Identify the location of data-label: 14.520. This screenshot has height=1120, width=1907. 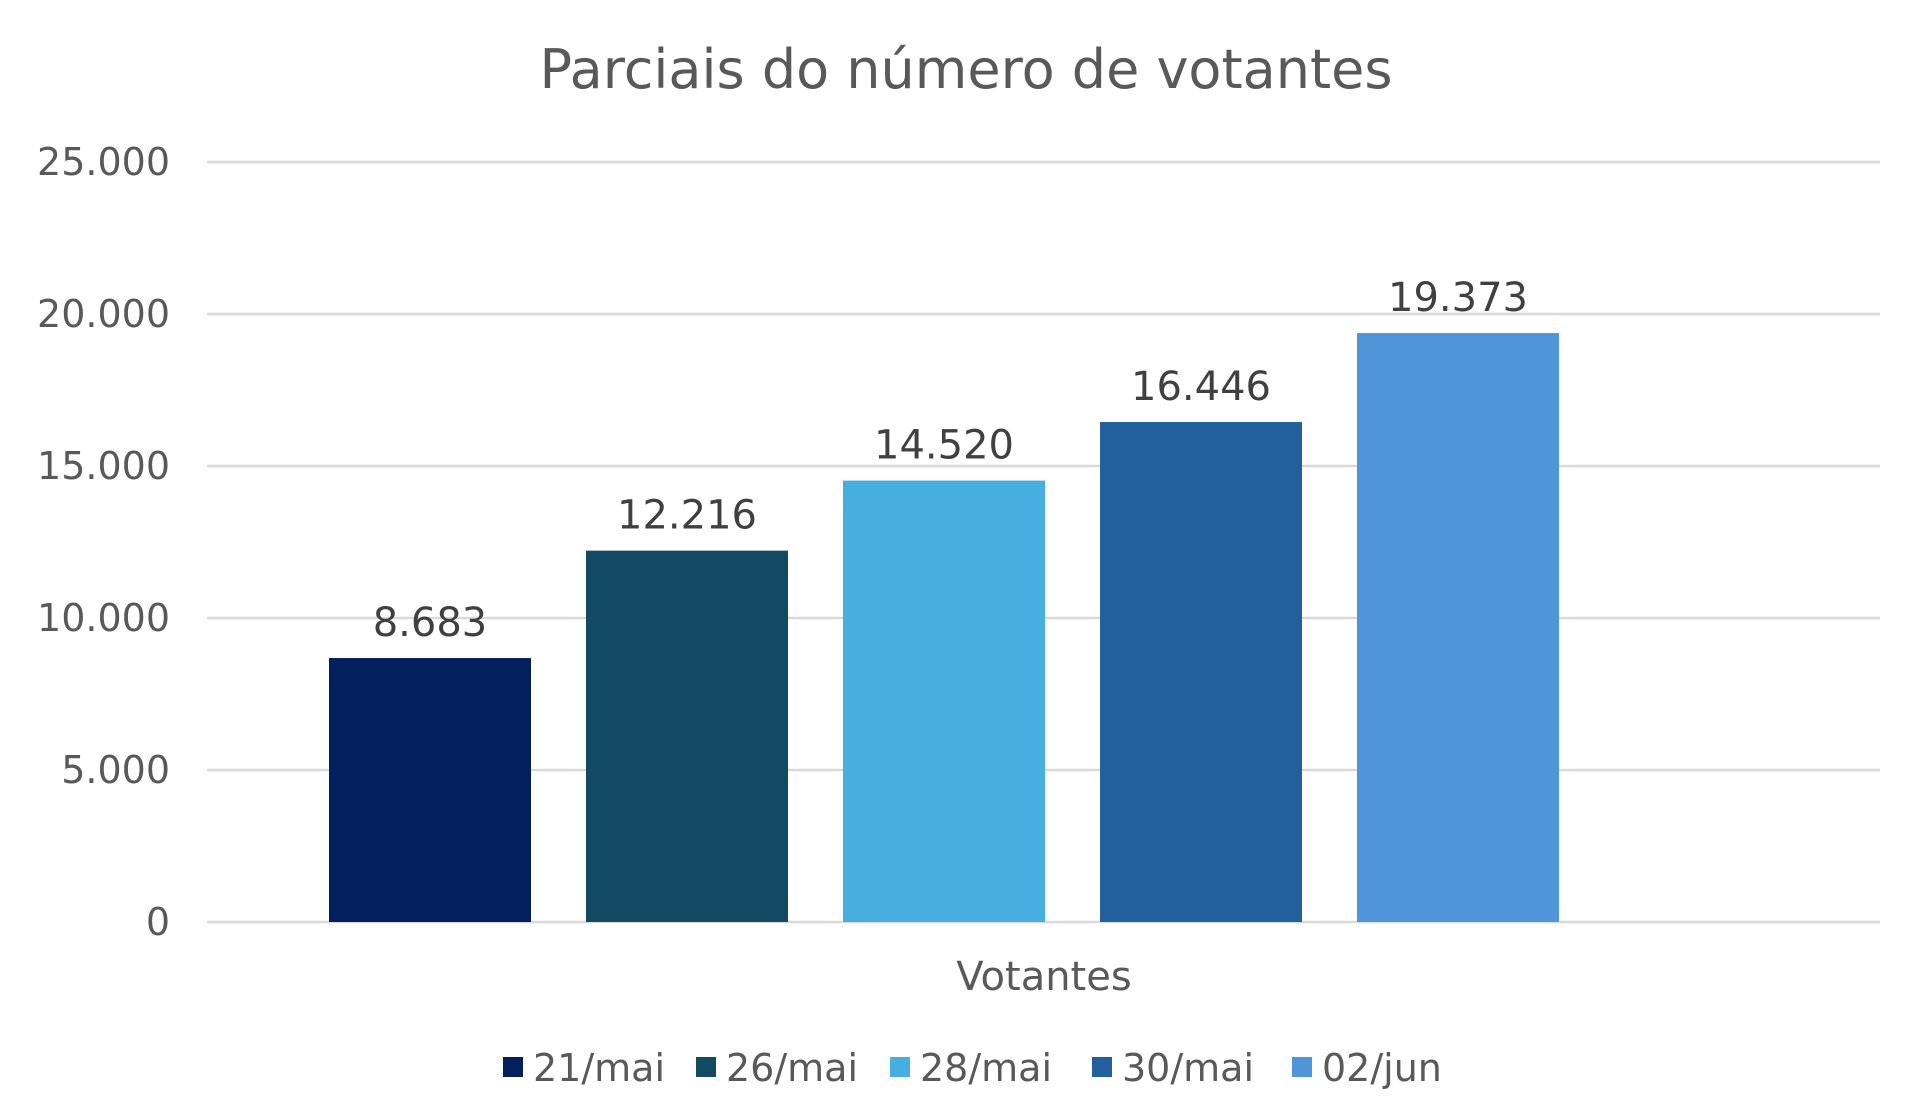
(944, 446).